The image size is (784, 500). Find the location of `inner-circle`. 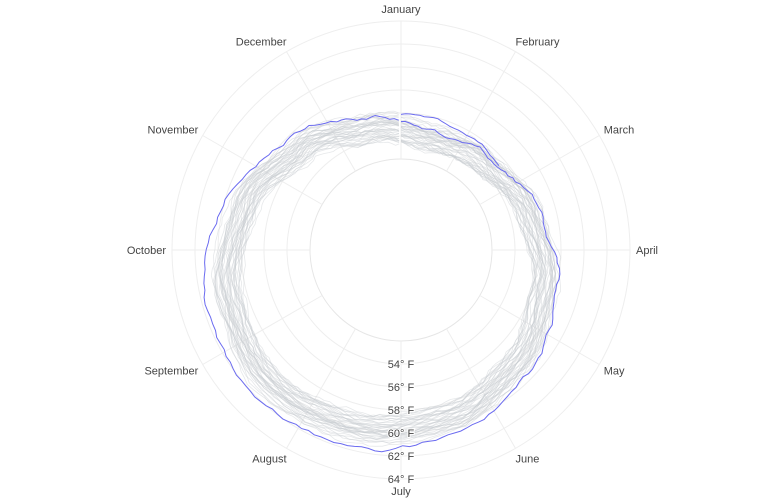

inner-circle is located at coordinates (401, 250).